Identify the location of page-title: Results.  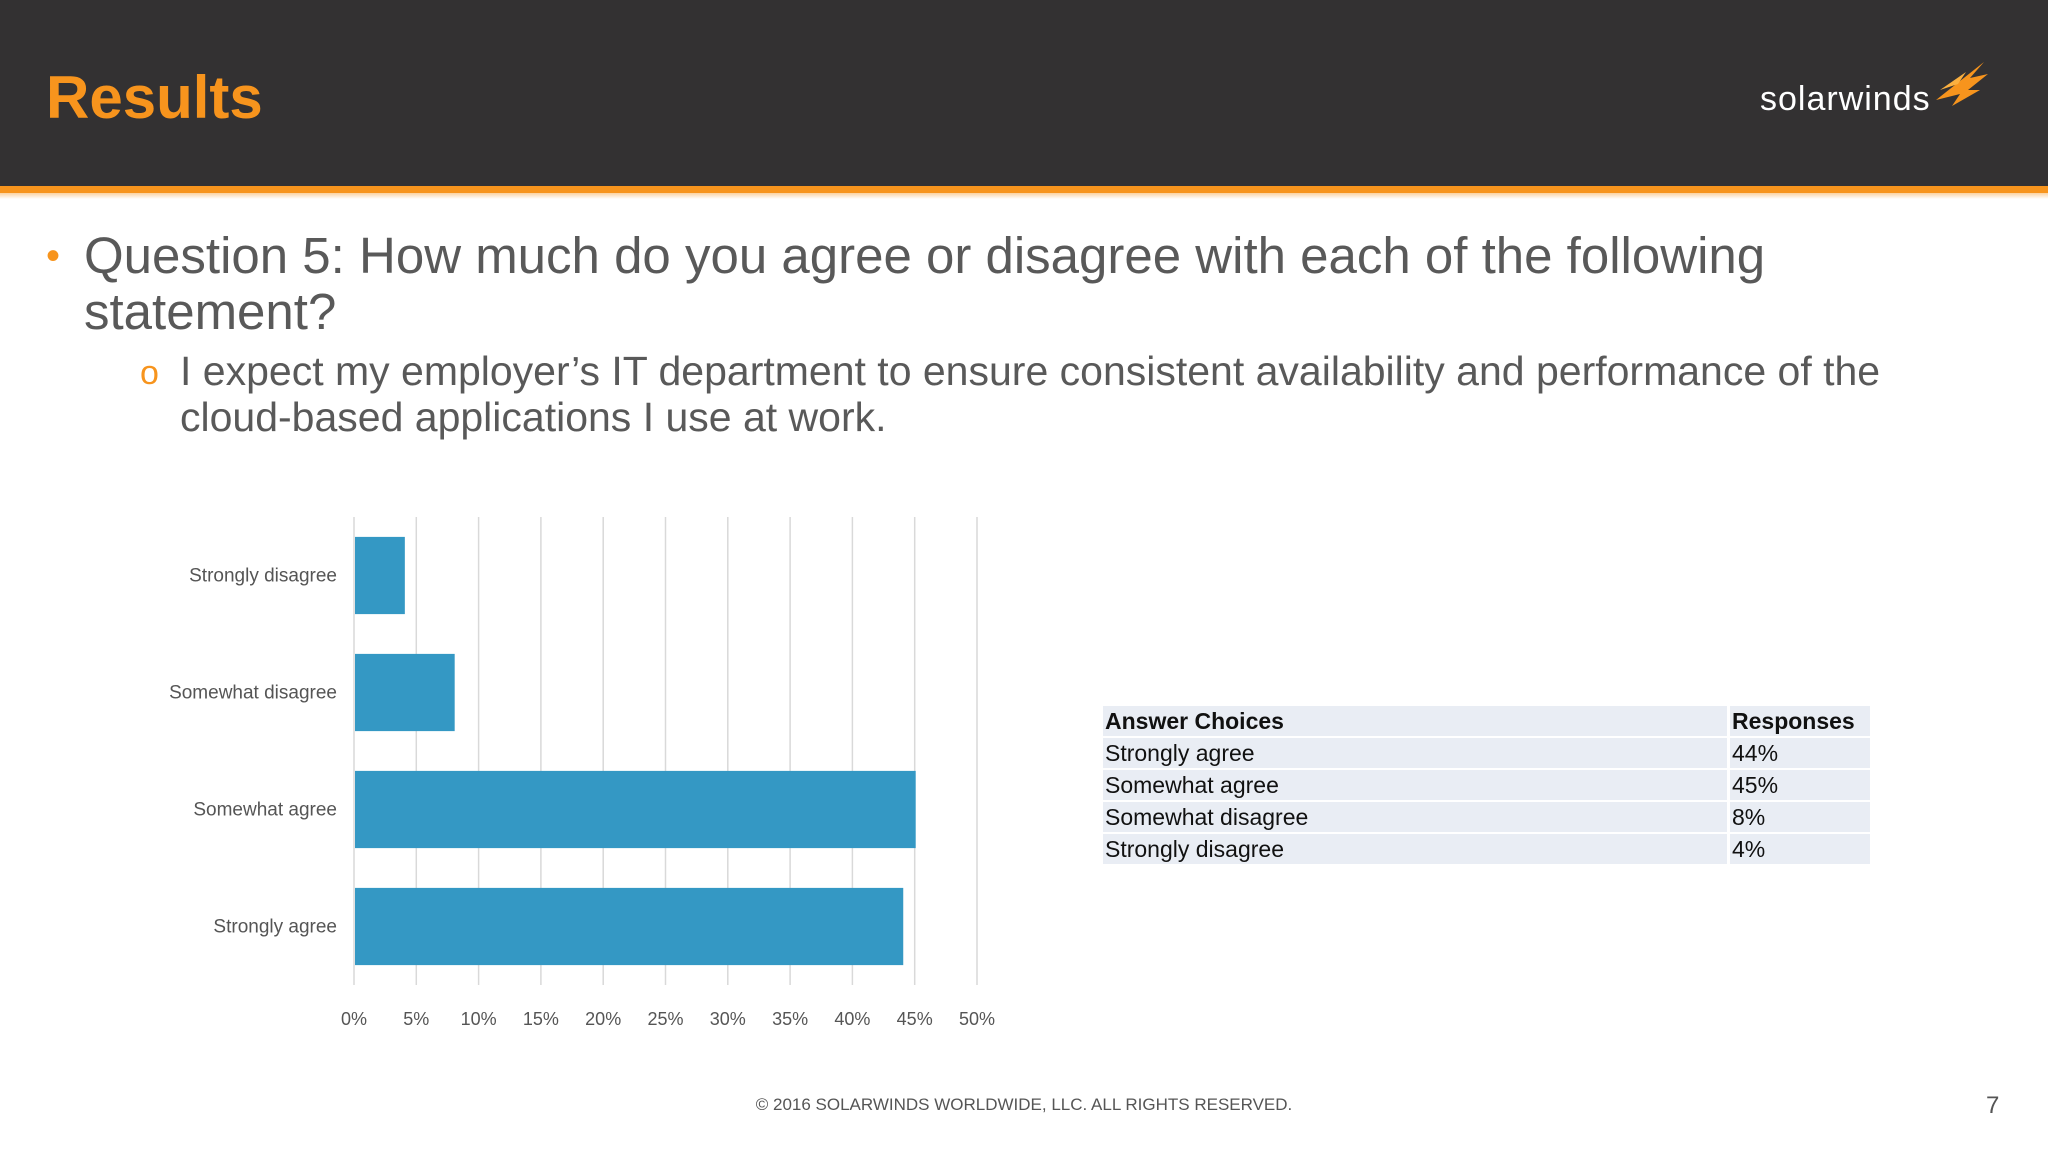
(154, 97).